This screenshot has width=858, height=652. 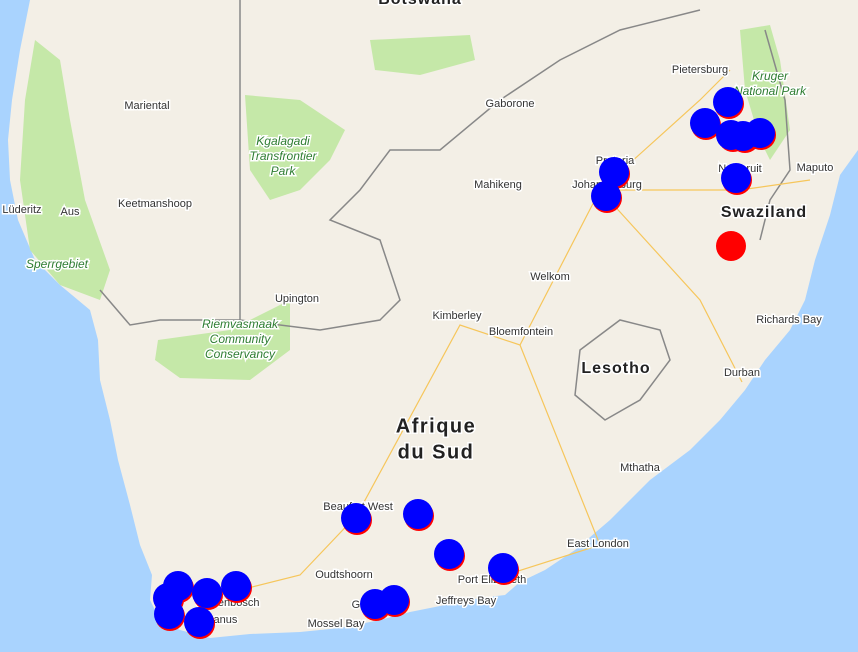 What do you see at coordinates (436, 426) in the screenshot?
I see `country-label: Afrique` at bounding box center [436, 426].